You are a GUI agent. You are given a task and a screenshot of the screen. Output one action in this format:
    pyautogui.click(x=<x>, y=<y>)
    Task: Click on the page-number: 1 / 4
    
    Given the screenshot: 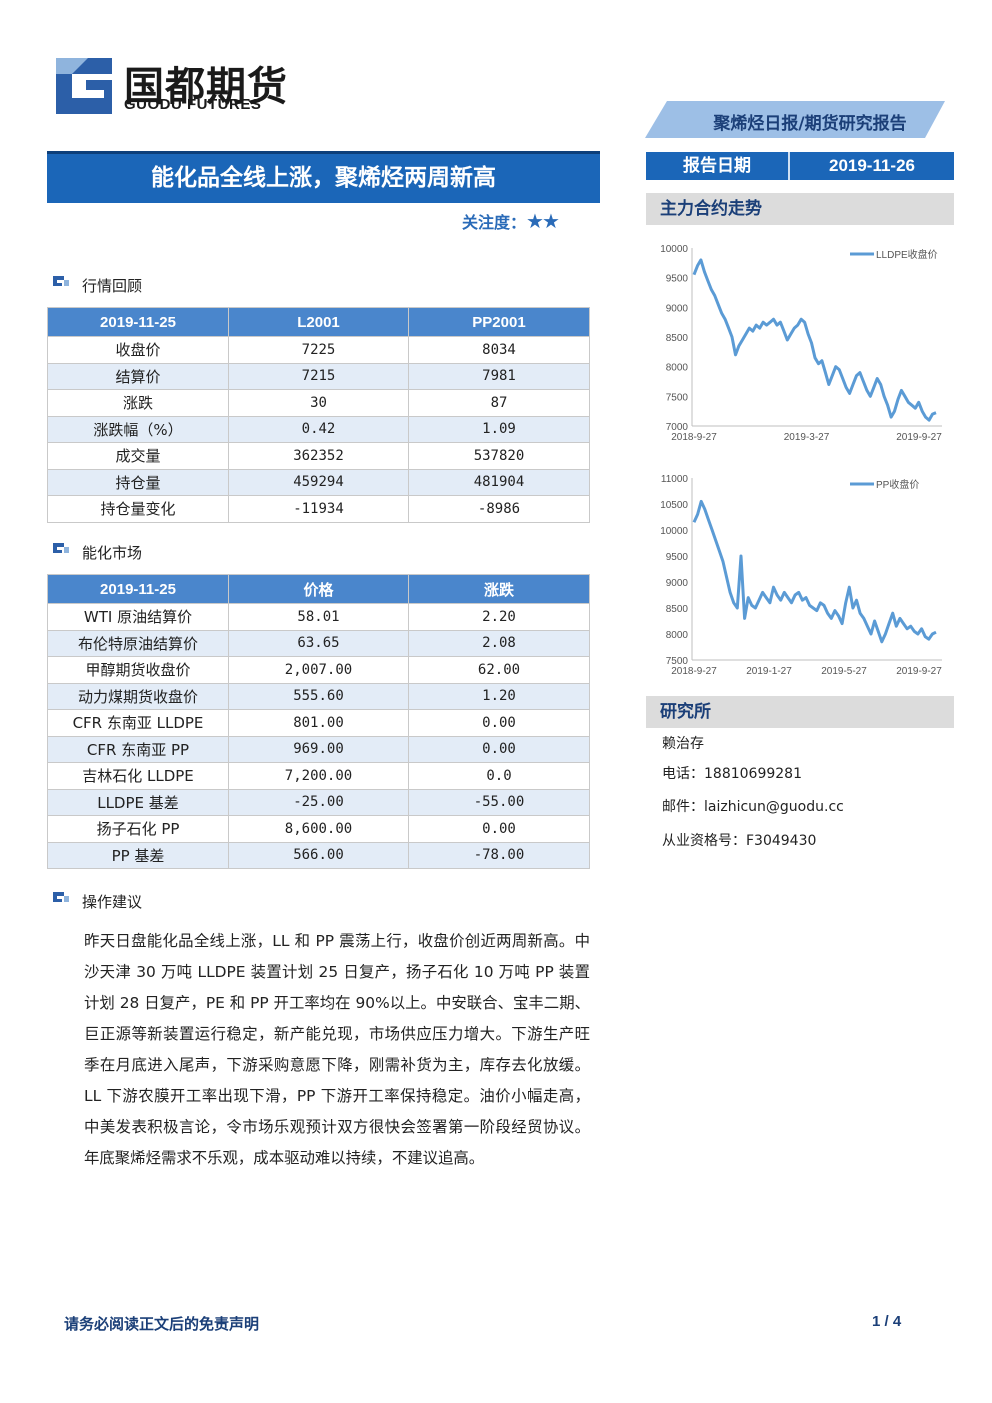 What is the action you would take?
    pyautogui.click(x=887, y=1321)
    